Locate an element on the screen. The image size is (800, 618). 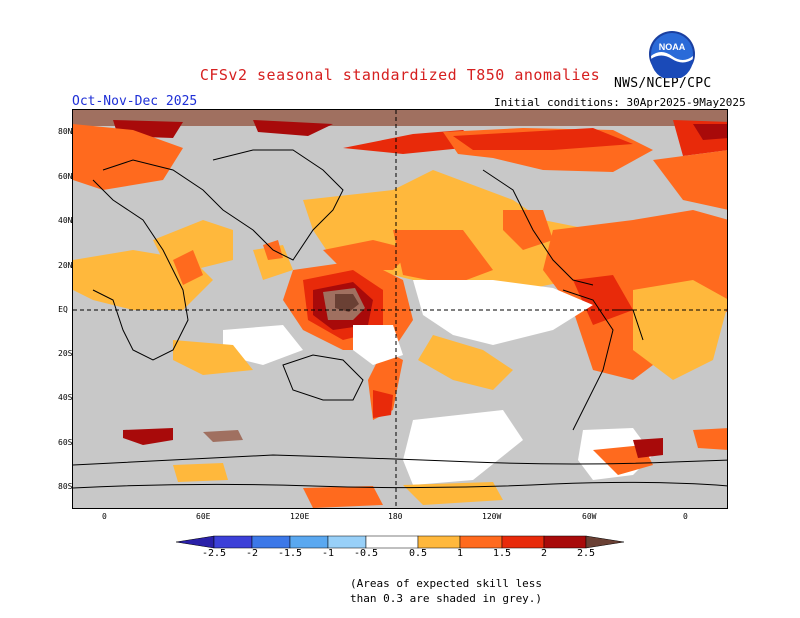
forecast-period: Oct-Nov-Dec 2025 is located at coordinates (135, 101).